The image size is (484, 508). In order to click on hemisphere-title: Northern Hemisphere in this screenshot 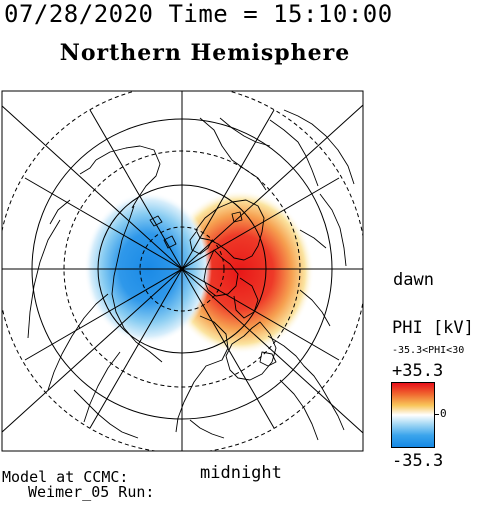, I will do `click(205, 53)`.